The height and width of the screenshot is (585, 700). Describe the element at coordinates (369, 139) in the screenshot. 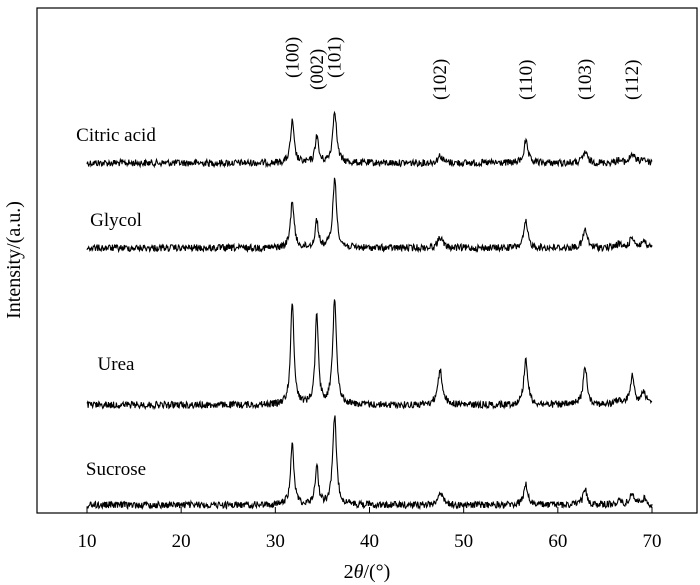

I see `series-line-citric-acid` at that location.